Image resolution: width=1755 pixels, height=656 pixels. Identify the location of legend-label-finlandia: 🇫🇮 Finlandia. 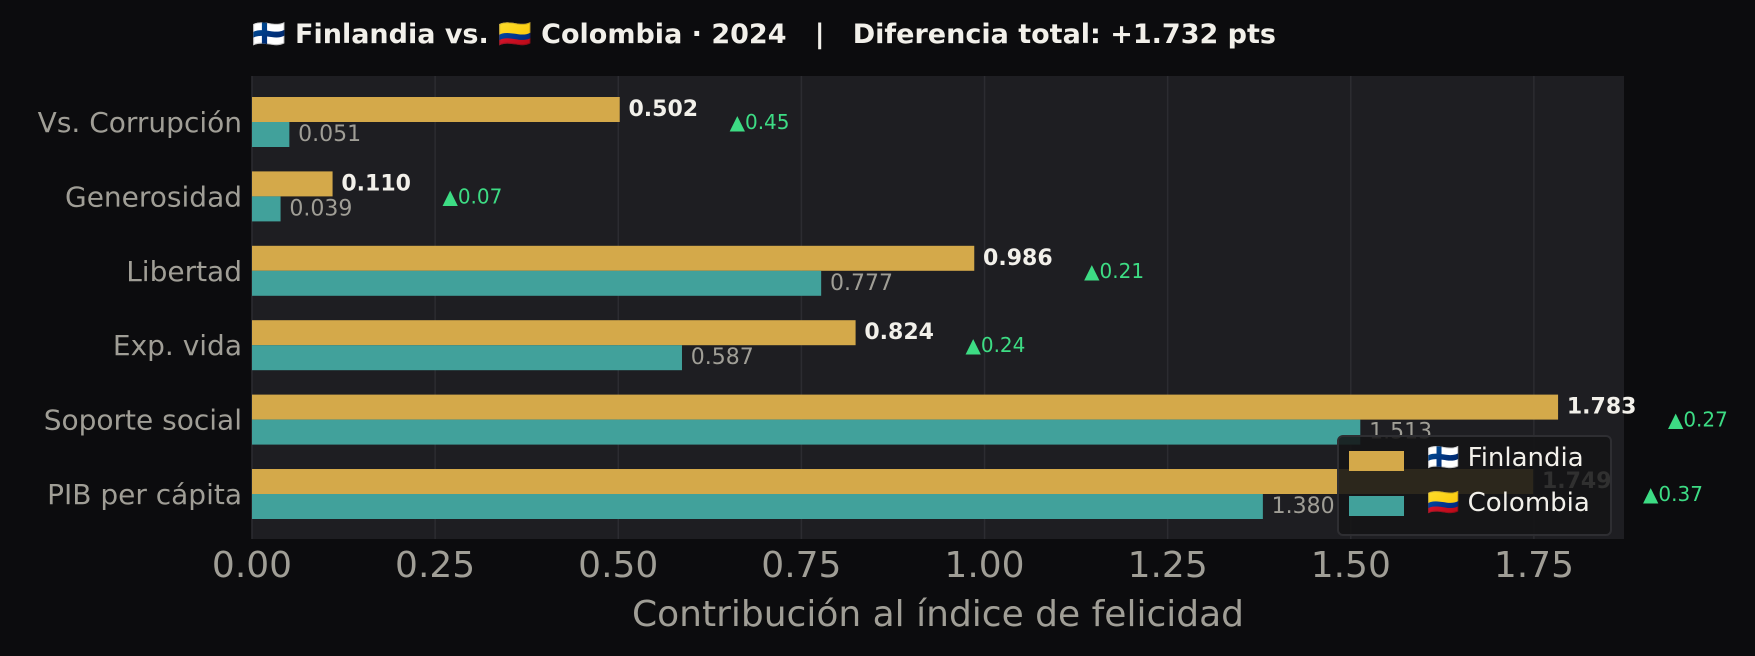
(1505, 458).